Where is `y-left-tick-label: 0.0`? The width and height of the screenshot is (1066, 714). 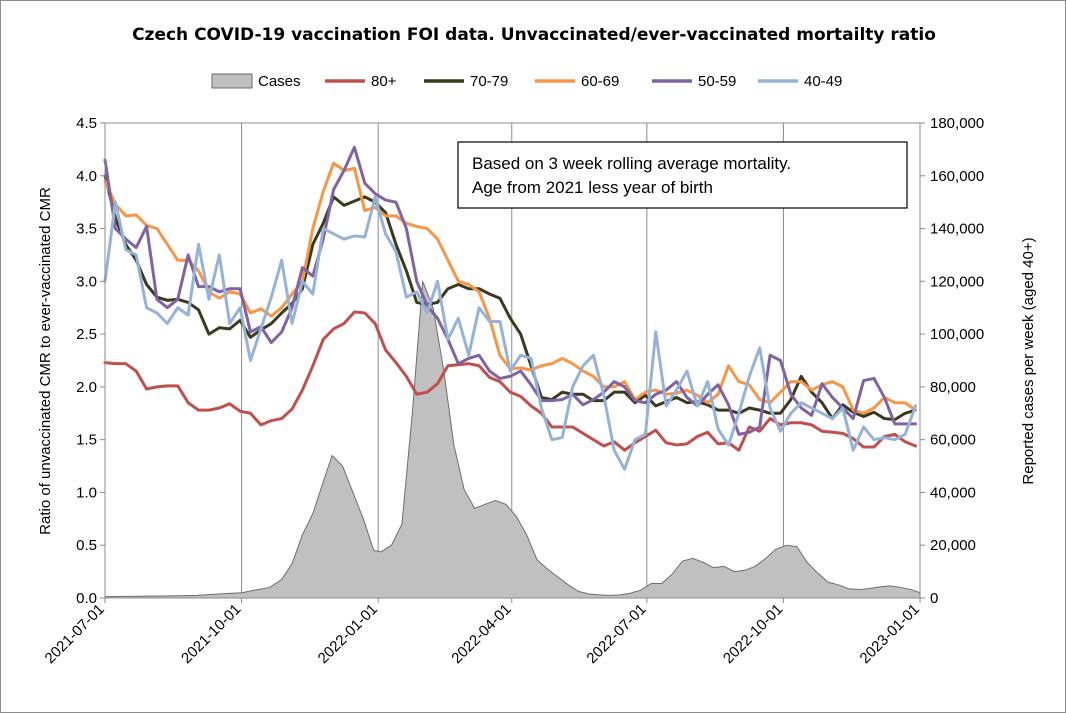 y-left-tick-label: 0.0 is located at coordinates (86, 598).